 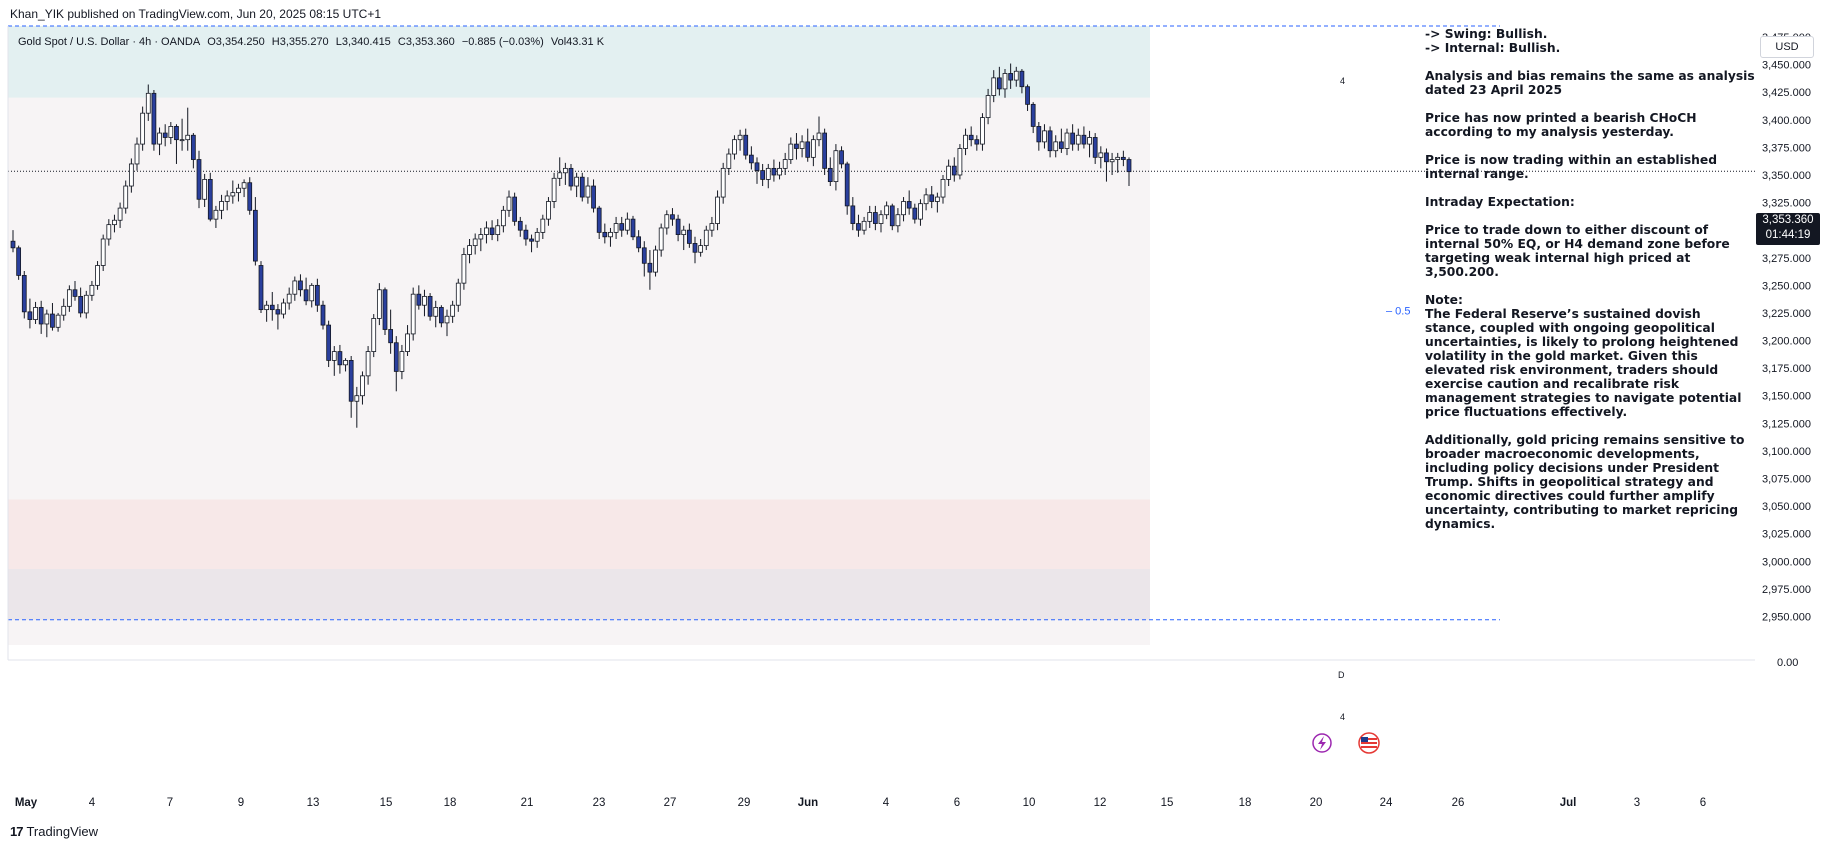 What do you see at coordinates (109, 42) in the screenshot?
I see `symbol-name: Gold Spot / U.S. Dollar · 4h · OANDA` at bounding box center [109, 42].